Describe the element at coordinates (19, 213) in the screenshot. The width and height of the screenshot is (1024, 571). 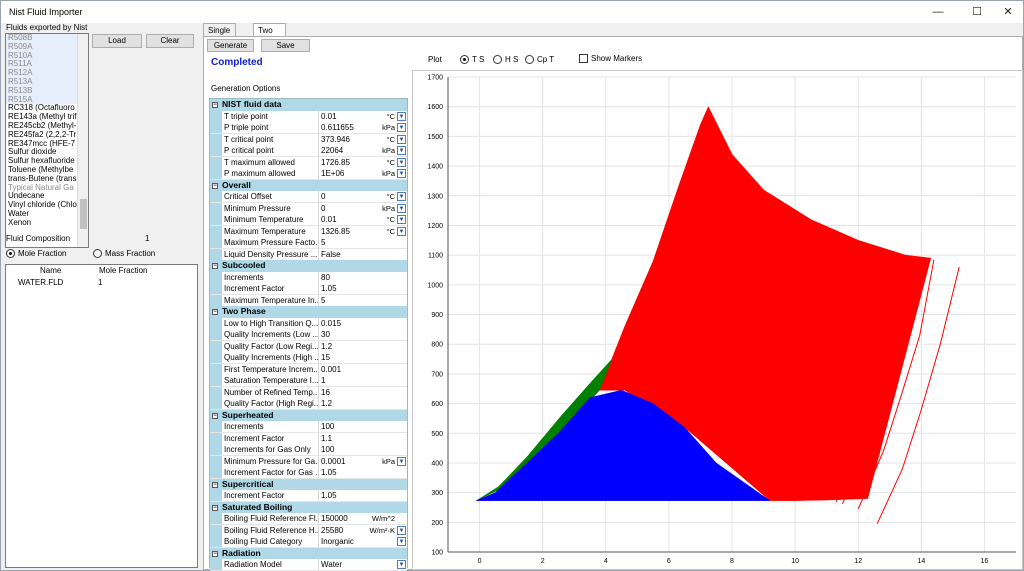
I see `fluid-list-item: Water` at that location.